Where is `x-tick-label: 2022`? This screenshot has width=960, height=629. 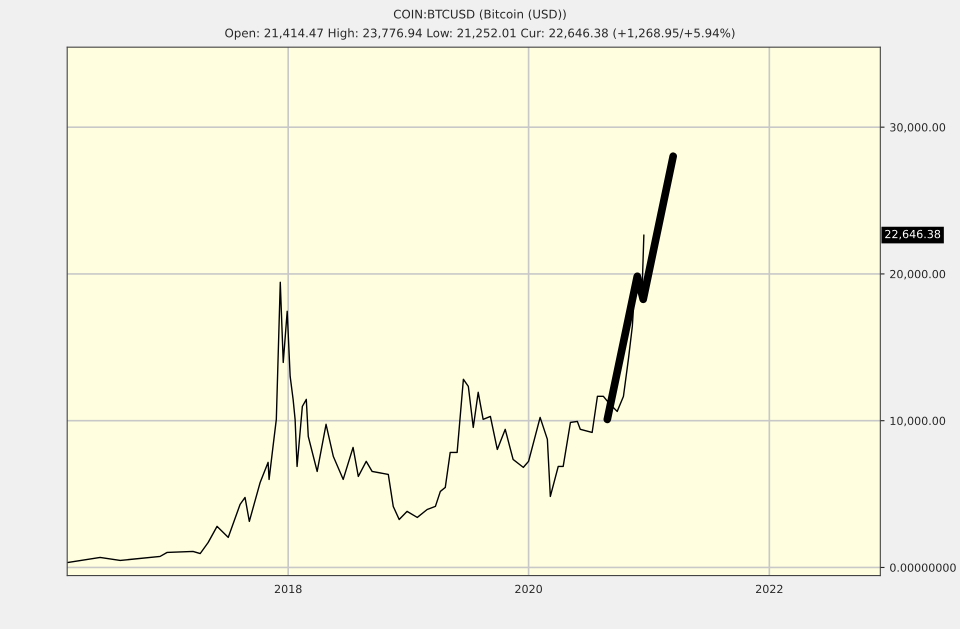
x-tick-label: 2022 is located at coordinates (769, 589).